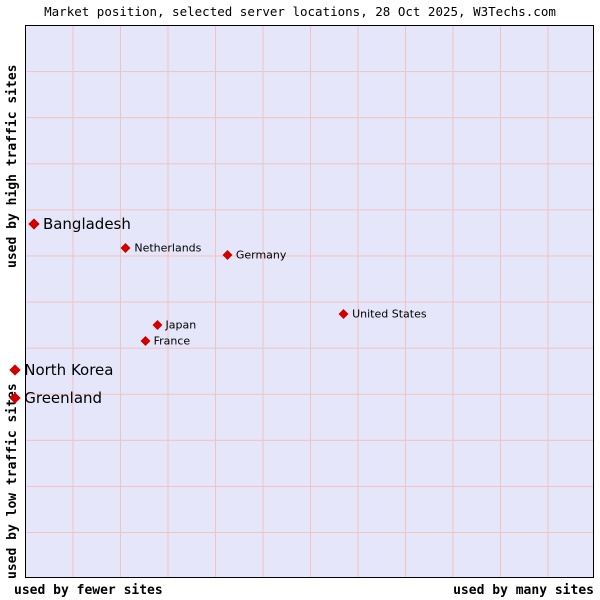 Image resolution: width=600 pixels, height=600 pixels. I want to click on point-label: North Korea, so click(69, 369).